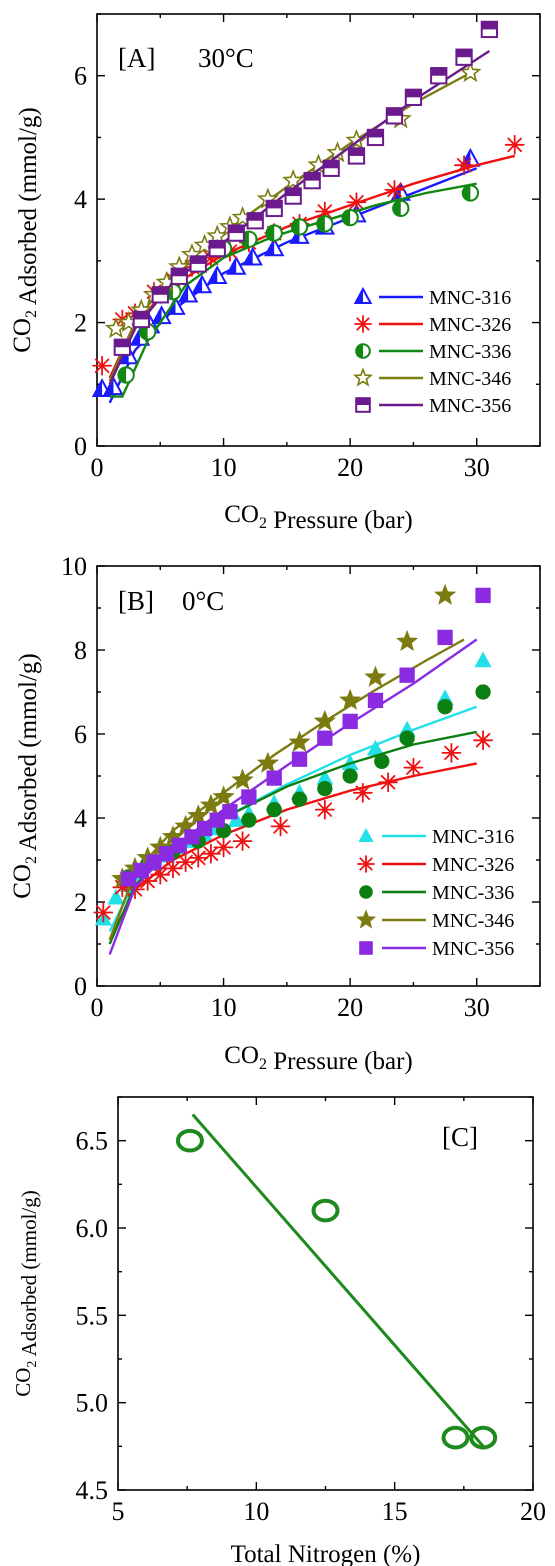 This screenshot has width=555, height=1566. What do you see at coordinates (431, 378) in the screenshot?
I see `legend-item: MNC-346` at bounding box center [431, 378].